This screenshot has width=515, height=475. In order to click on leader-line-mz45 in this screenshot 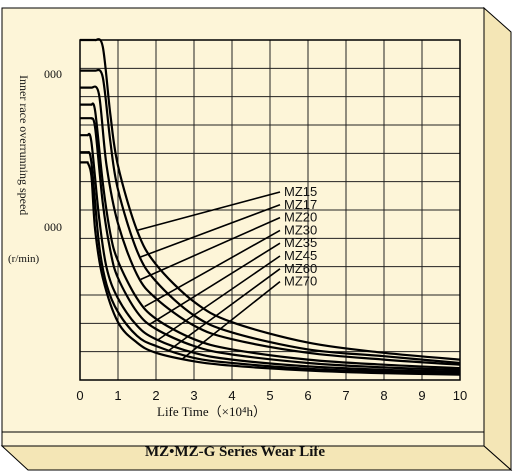, I will do `click(219, 298)`.